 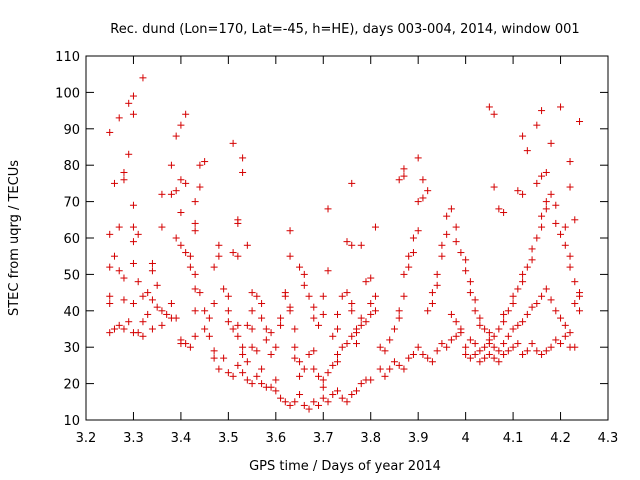 I want to click on x-tick-label: 3.6, so click(x=275, y=438).